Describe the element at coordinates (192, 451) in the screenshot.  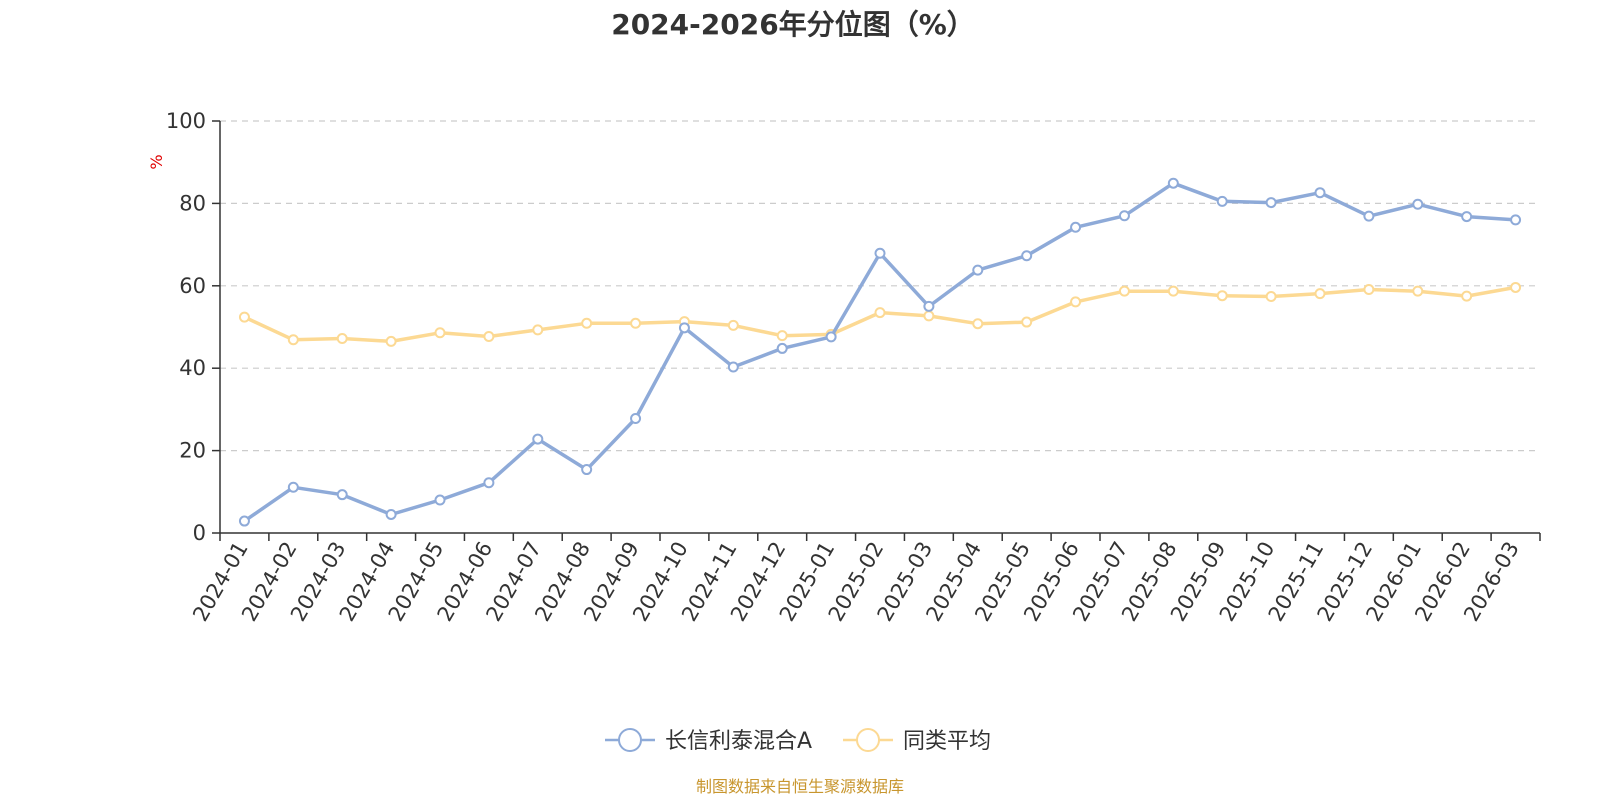
I see `y-tick-label-20: 20` at that location.